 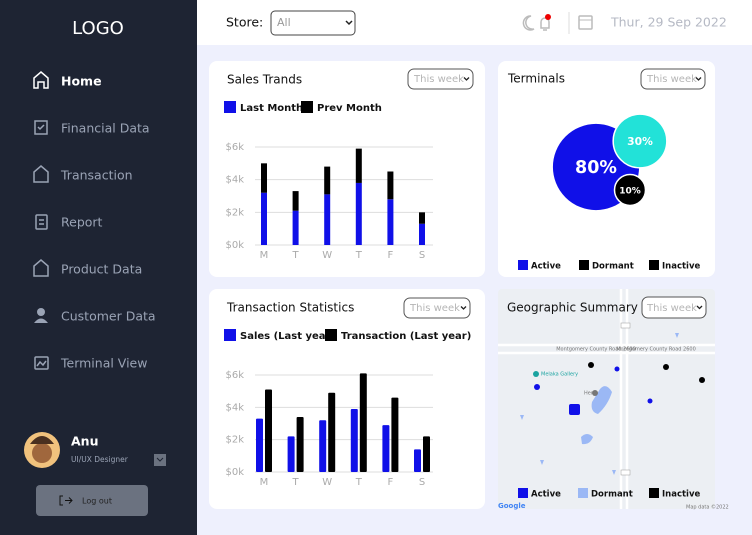 What do you see at coordinates (284, 22) in the screenshot?
I see `store-value: All` at bounding box center [284, 22].